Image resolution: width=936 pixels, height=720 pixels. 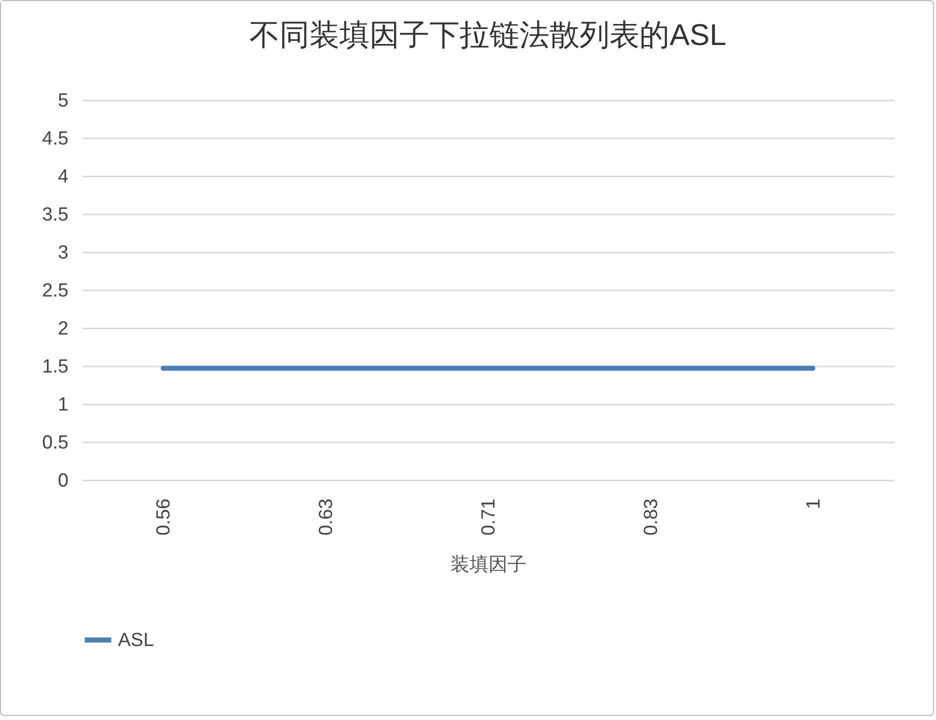 I want to click on y-tick-label: 0, so click(x=63, y=481).